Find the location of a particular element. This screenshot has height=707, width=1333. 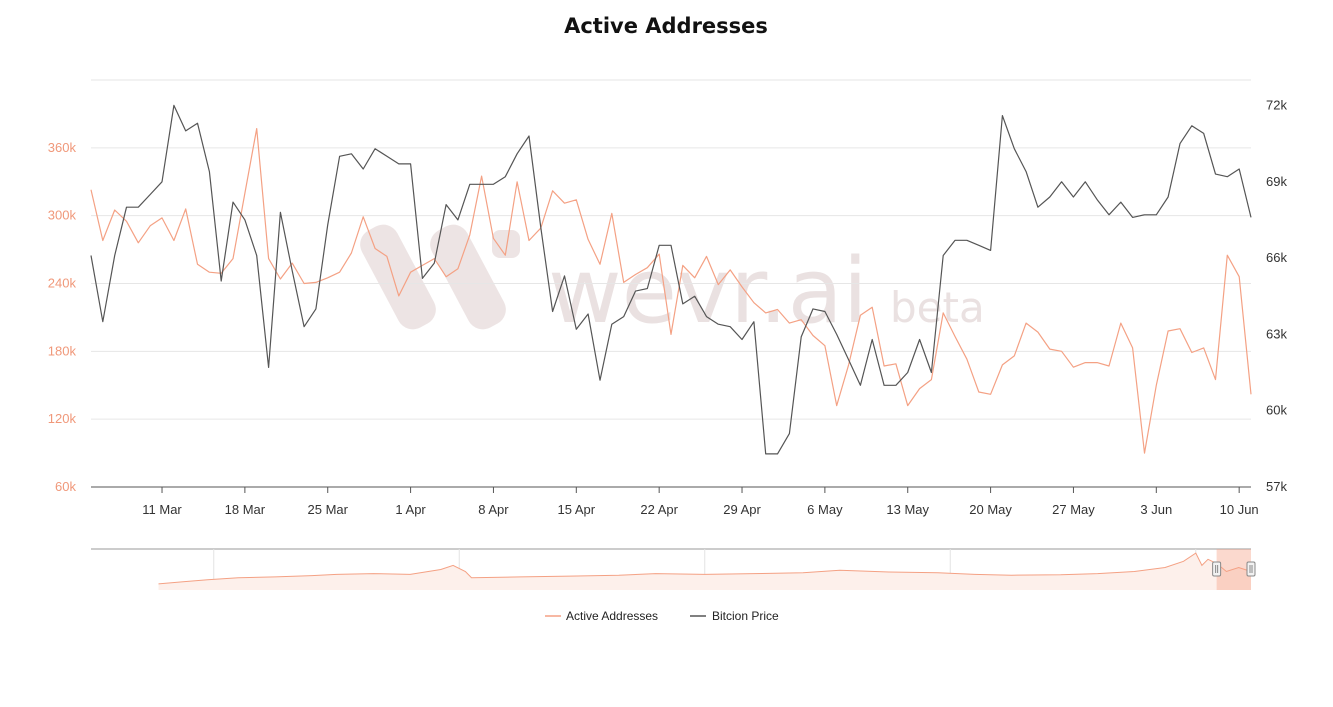

x-tick-label: 25 Mar is located at coordinates (328, 509).